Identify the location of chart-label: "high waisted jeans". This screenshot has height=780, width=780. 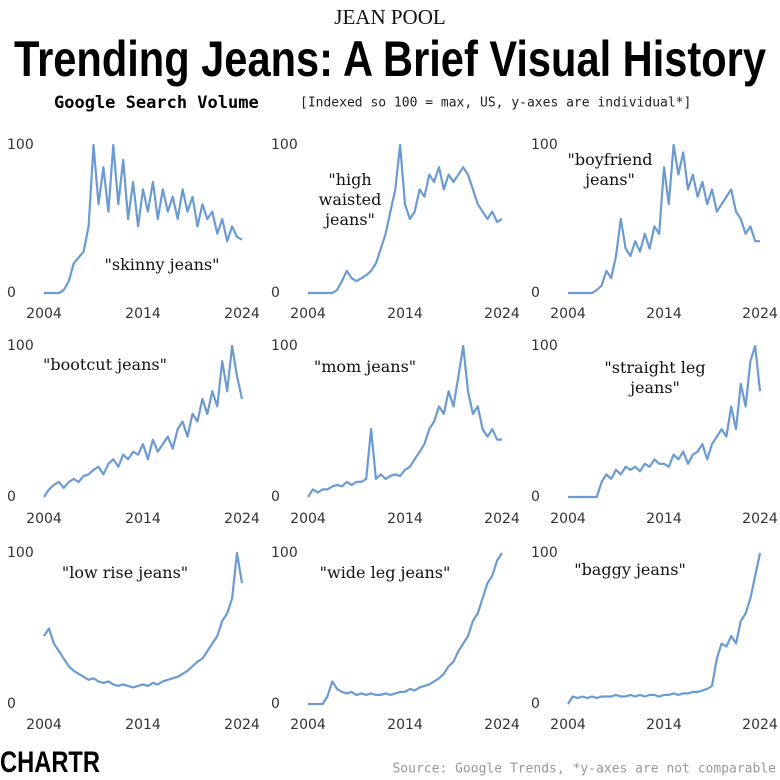
(350, 199).